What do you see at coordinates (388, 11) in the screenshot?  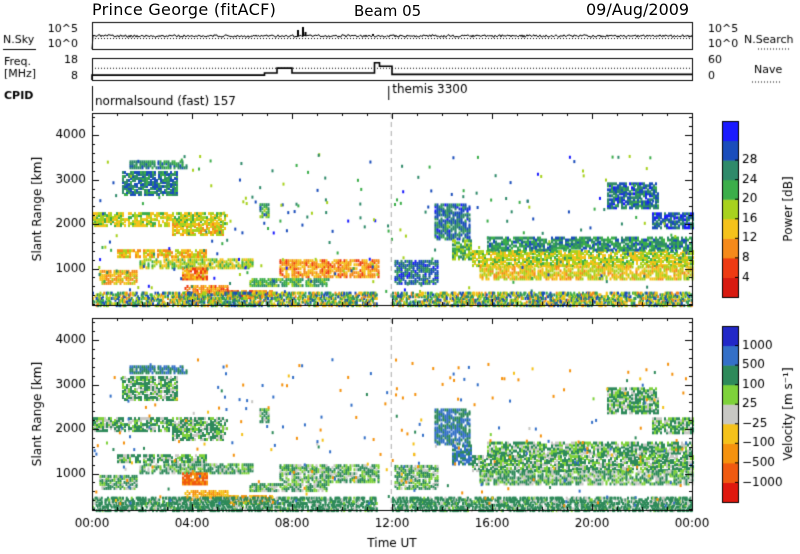 I see `beam-label: Beam 05` at bounding box center [388, 11].